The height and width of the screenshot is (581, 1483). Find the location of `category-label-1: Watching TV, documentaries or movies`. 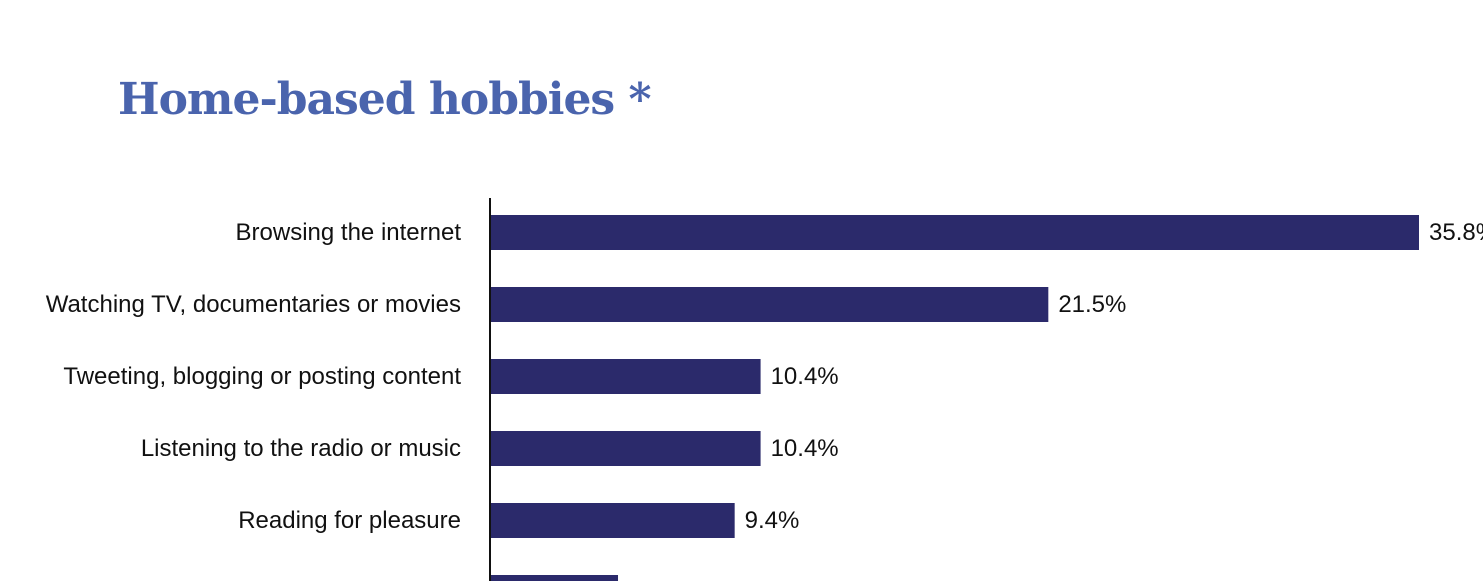

category-label-1: Watching TV, documentaries or movies is located at coordinates (253, 304).